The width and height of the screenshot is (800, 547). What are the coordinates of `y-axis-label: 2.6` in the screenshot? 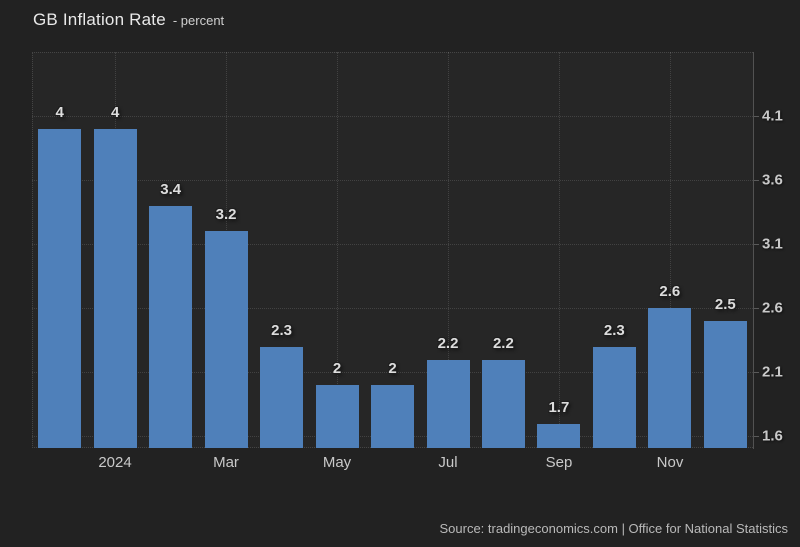 It's located at (772, 308).